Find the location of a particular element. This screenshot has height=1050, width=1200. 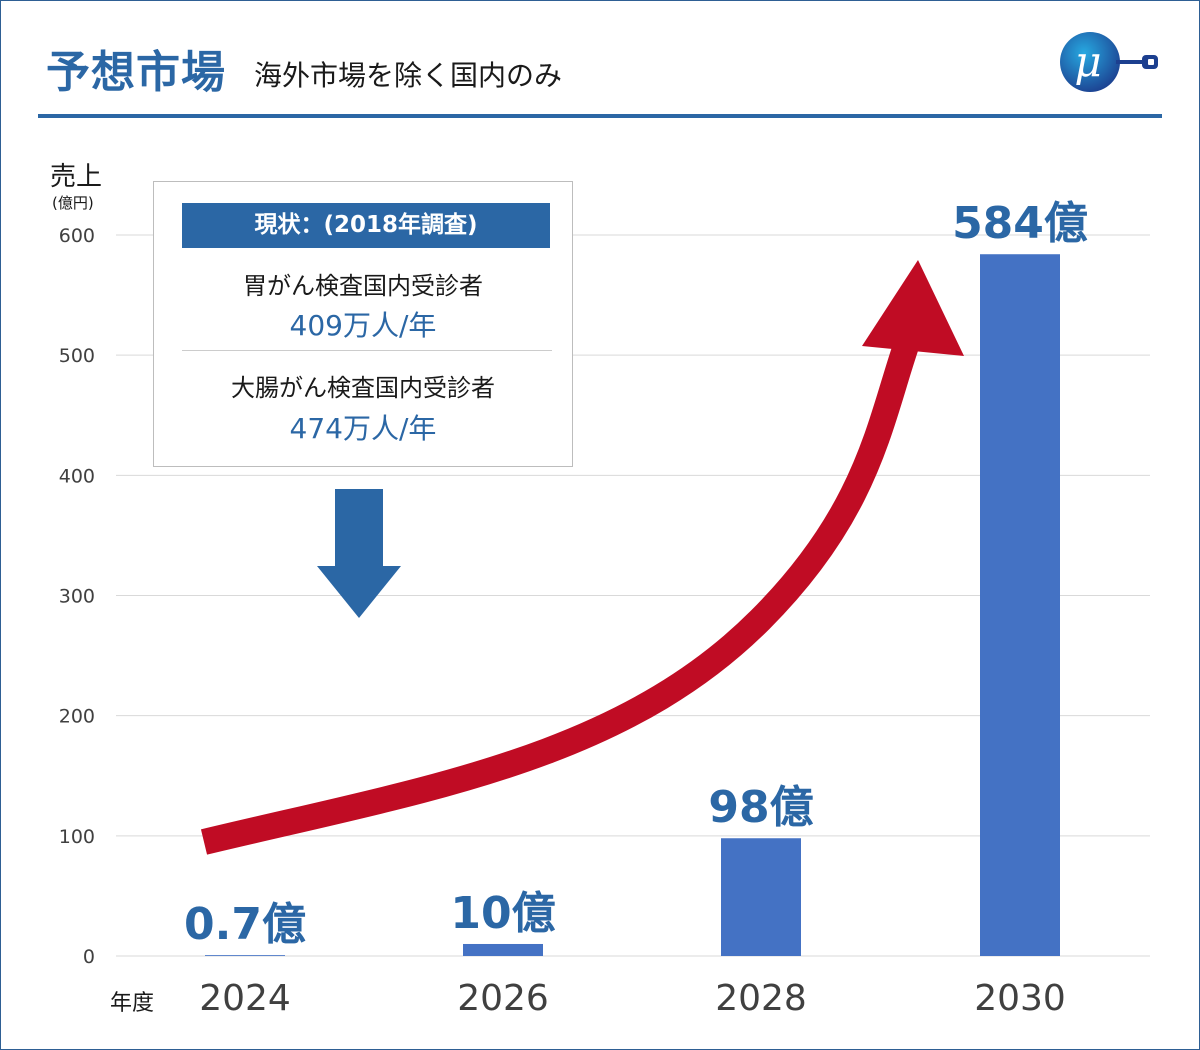

x-tick-label: 2024 is located at coordinates (245, 998).